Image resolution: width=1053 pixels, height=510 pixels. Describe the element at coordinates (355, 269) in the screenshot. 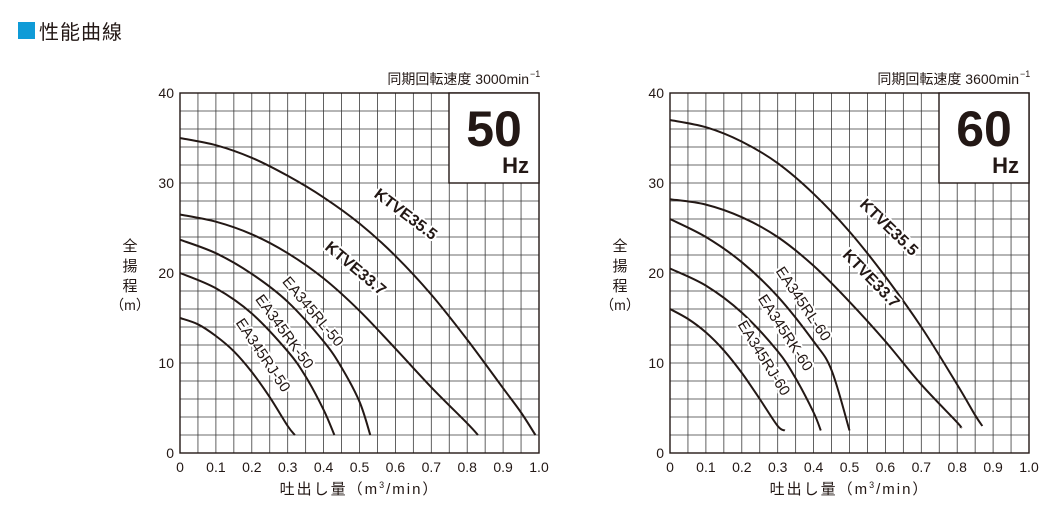

I see `series-label: KTVE33.7` at that location.